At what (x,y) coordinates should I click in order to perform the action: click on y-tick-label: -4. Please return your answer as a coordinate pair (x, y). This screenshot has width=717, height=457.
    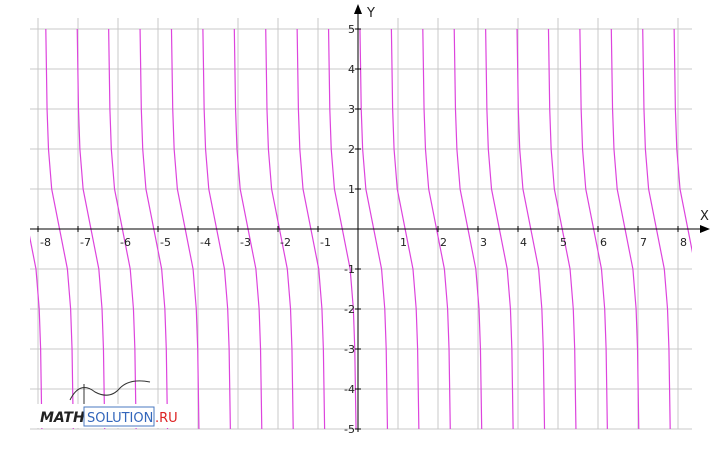
    Looking at the image, I should click on (349, 389).